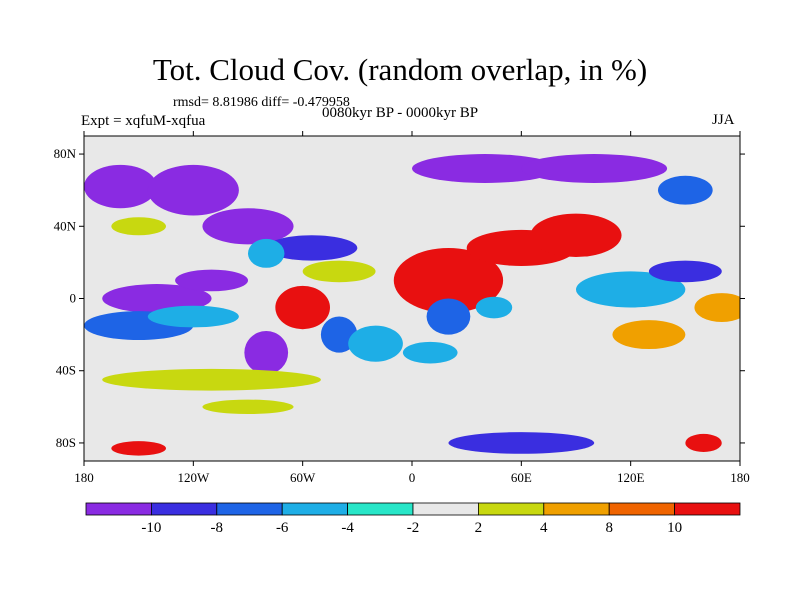 Image resolution: width=800 pixels, height=600 pixels. Describe the element at coordinates (413, 528) in the screenshot. I see `colorbar-label-4: -2` at that location.